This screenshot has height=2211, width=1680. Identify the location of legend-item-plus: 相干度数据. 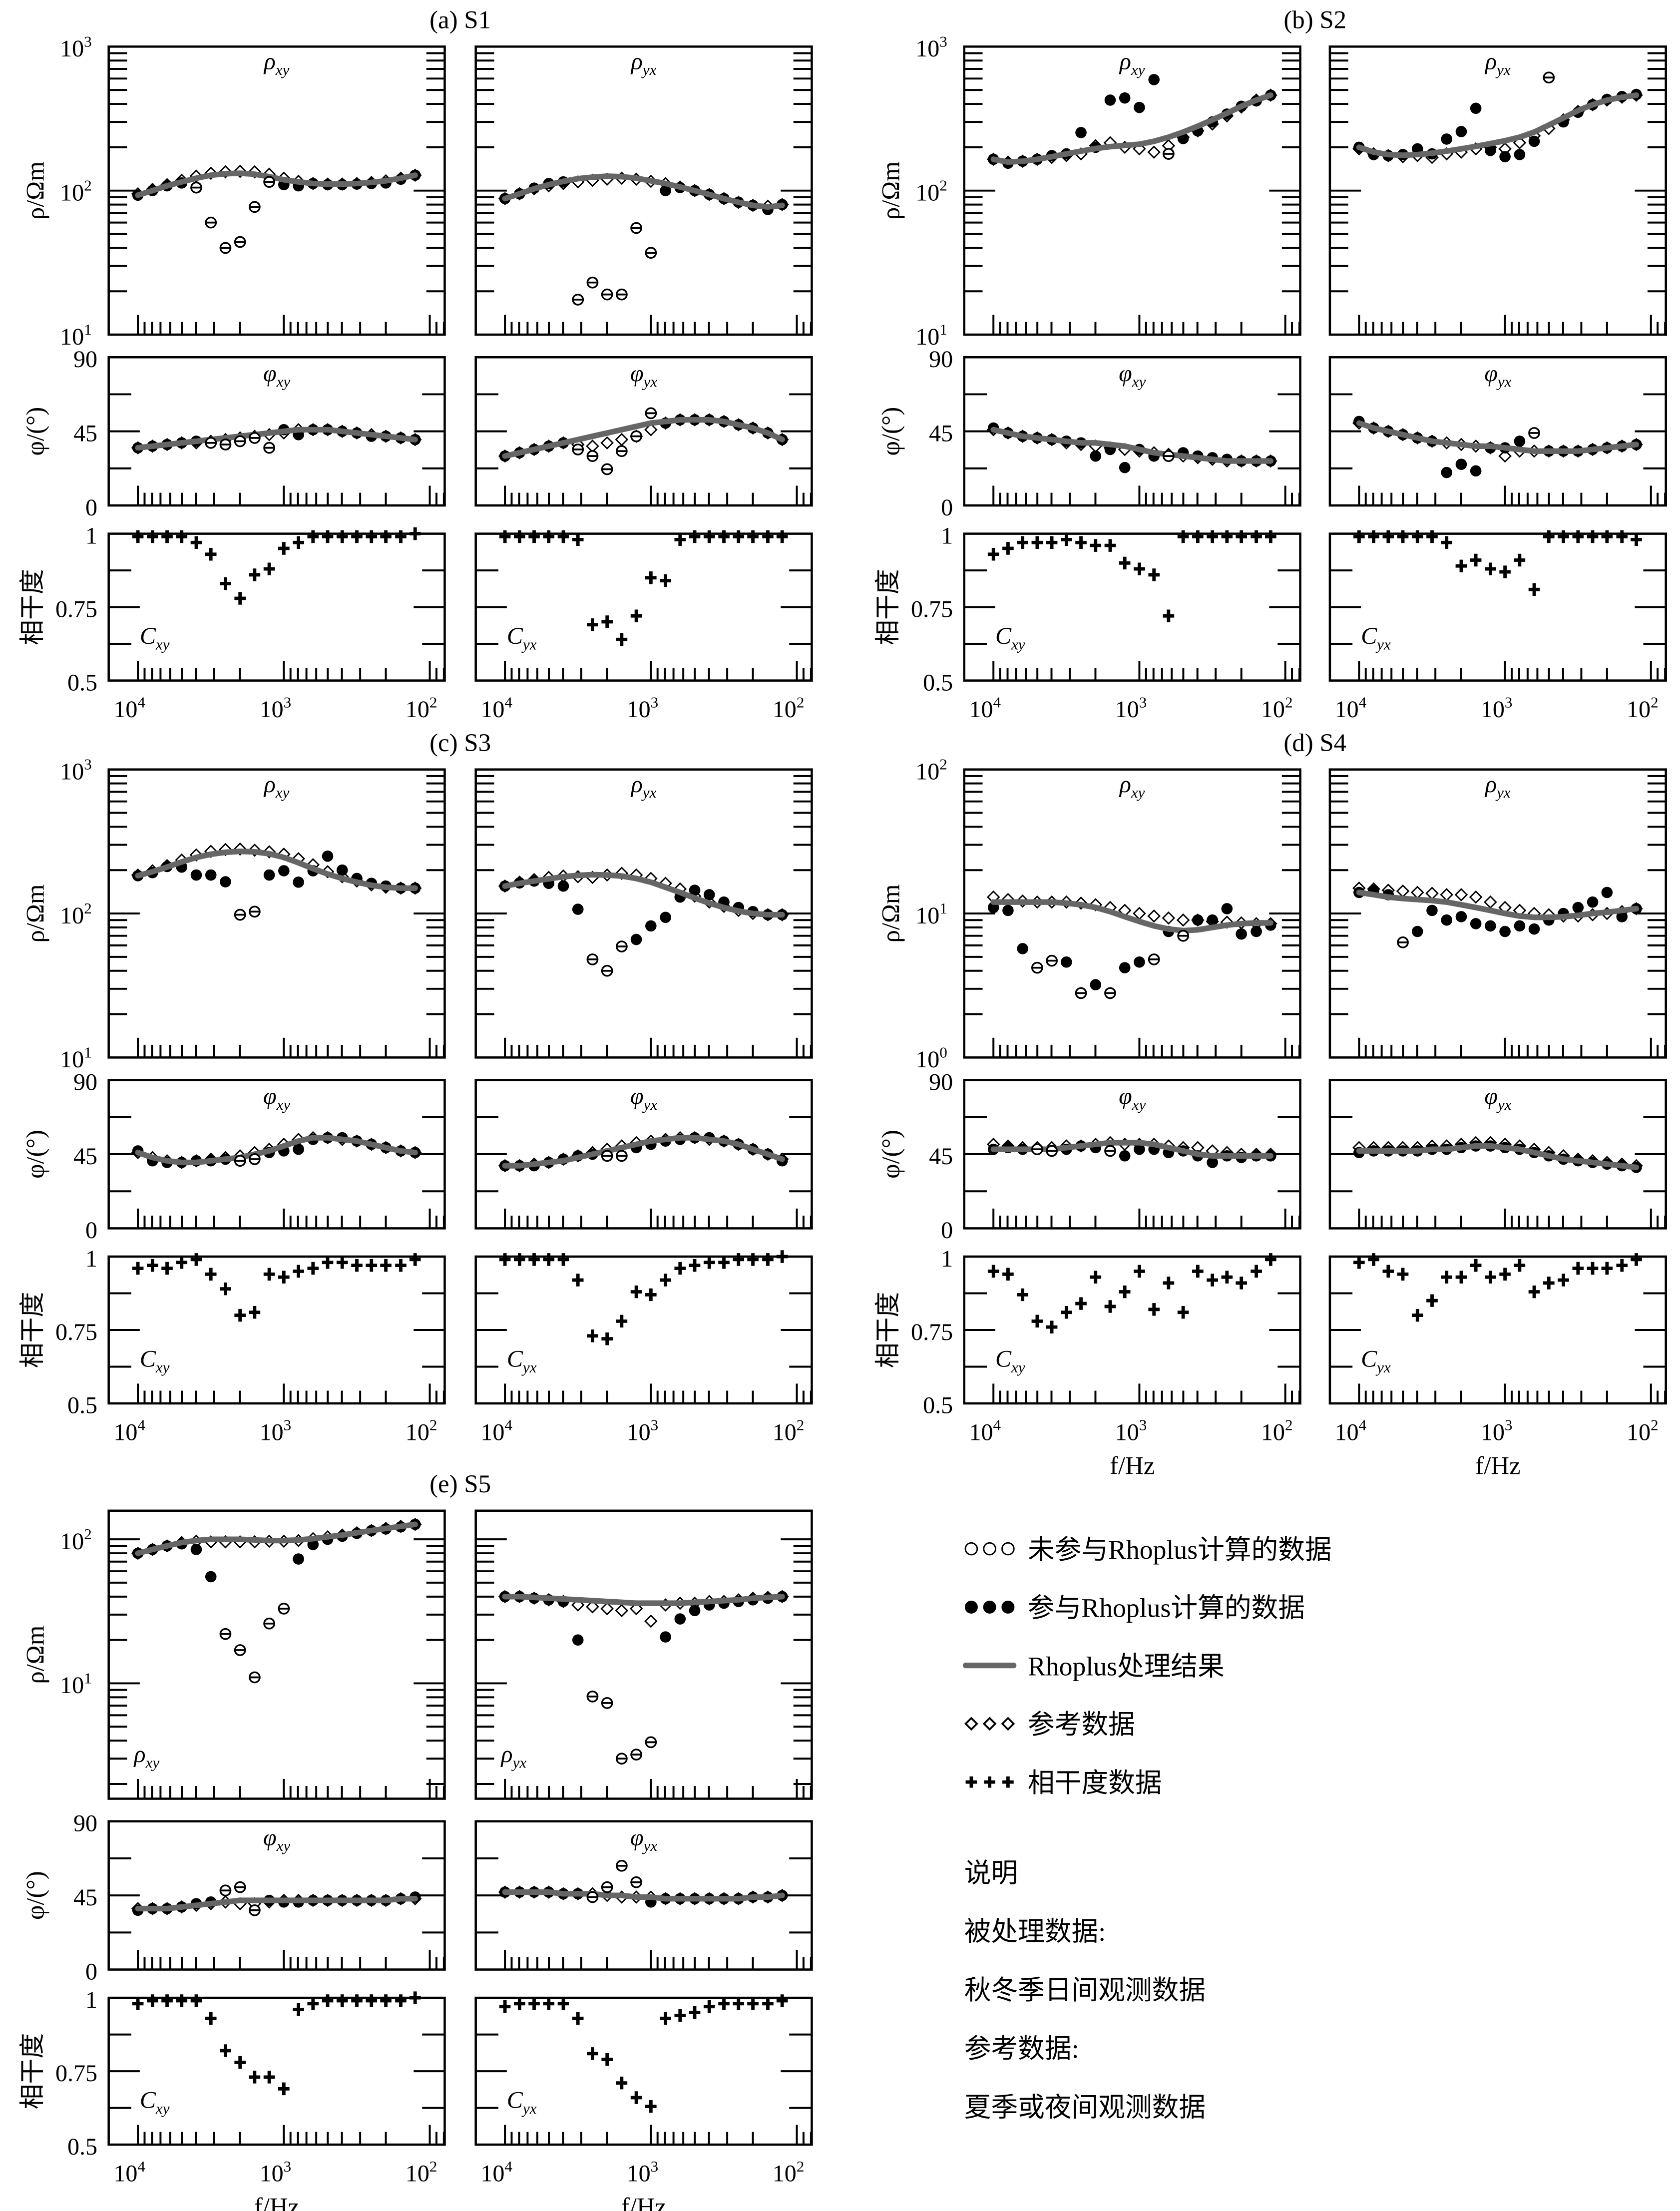
(1063, 1783).